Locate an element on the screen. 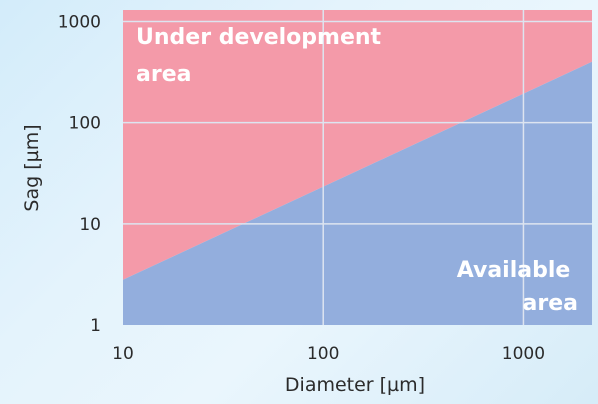 The width and height of the screenshot is (598, 404). x-axis-ticks: 10 100 1000 is located at coordinates (328, 354).